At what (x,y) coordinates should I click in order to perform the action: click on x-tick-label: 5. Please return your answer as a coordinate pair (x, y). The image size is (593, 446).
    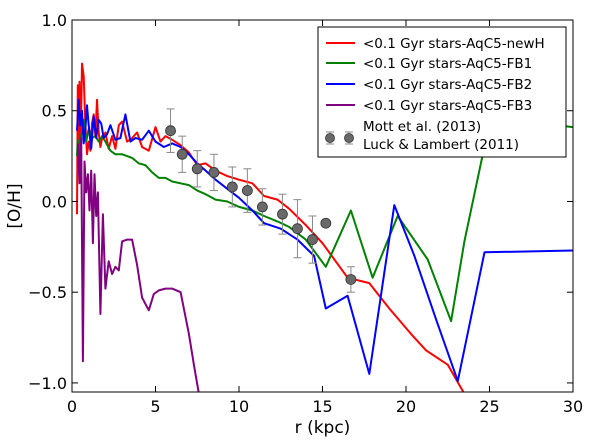
    Looking at the image, I should click on (155, 406).